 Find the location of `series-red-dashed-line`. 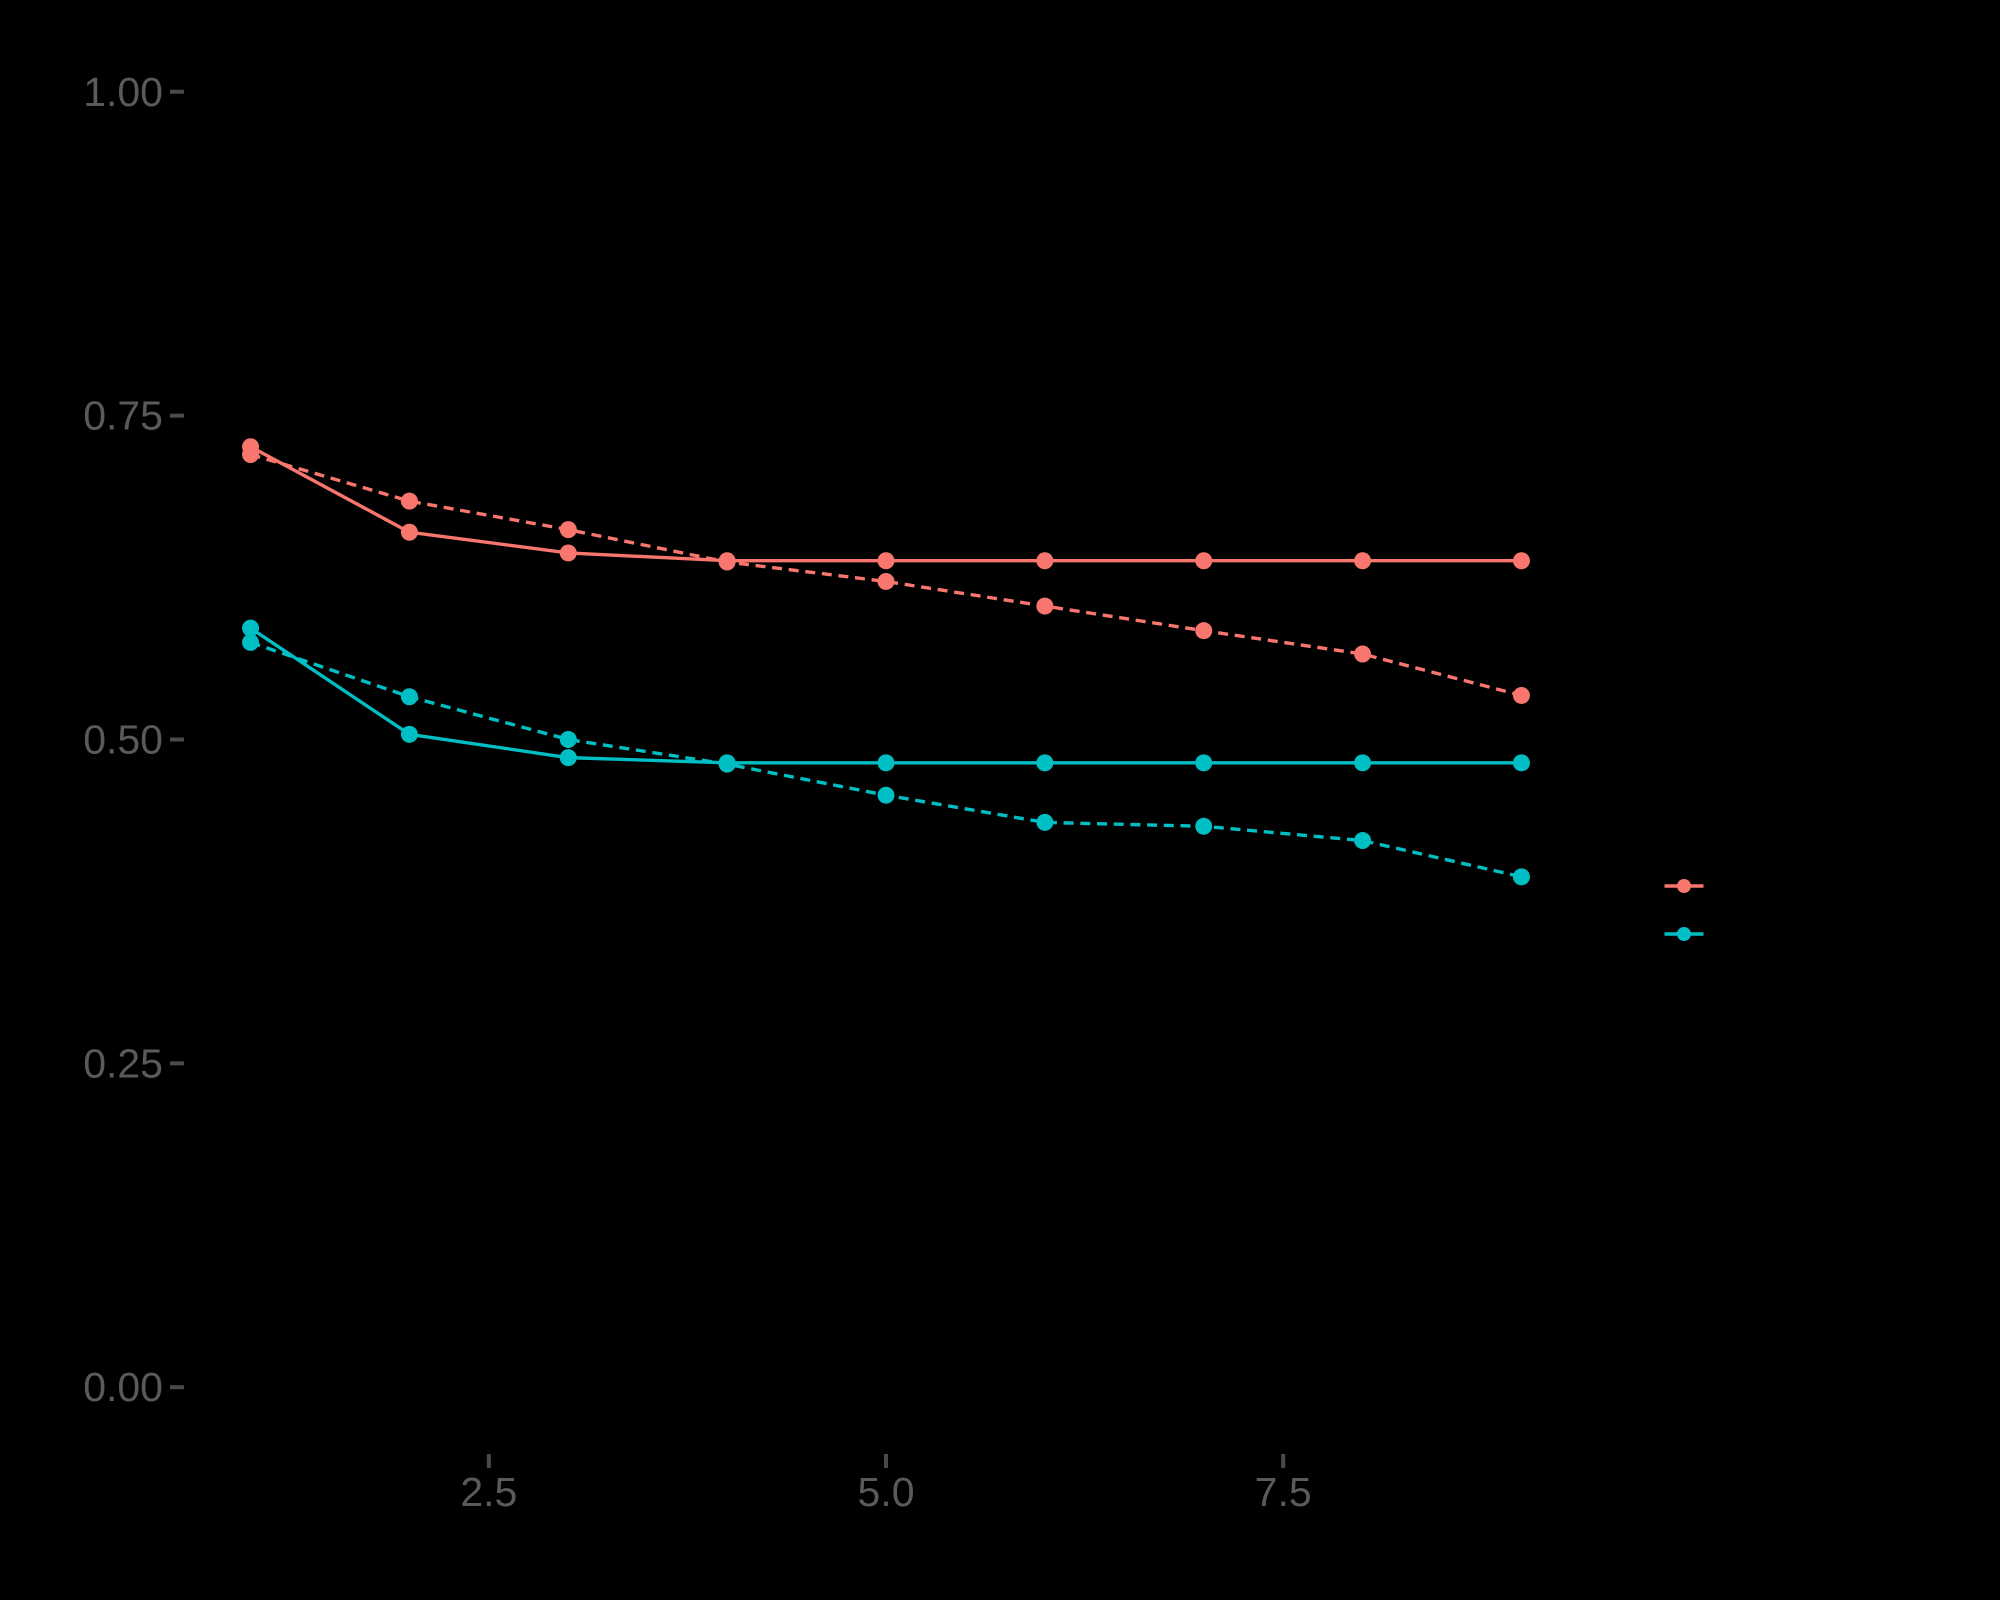

series-red-dashed-line is located at coordinates (886, 575).